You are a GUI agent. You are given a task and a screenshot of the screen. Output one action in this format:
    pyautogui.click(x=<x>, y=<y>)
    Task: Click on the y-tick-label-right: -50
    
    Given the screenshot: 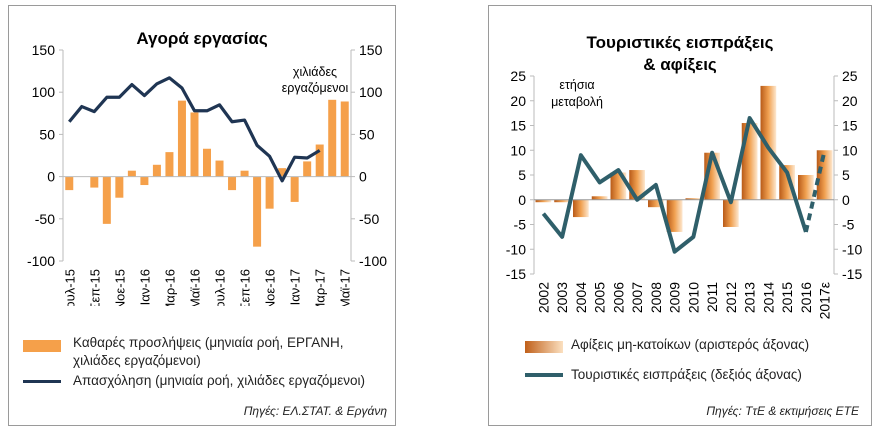 What is the action you would take?
    pyautogui.click(x=369, y=219)
    